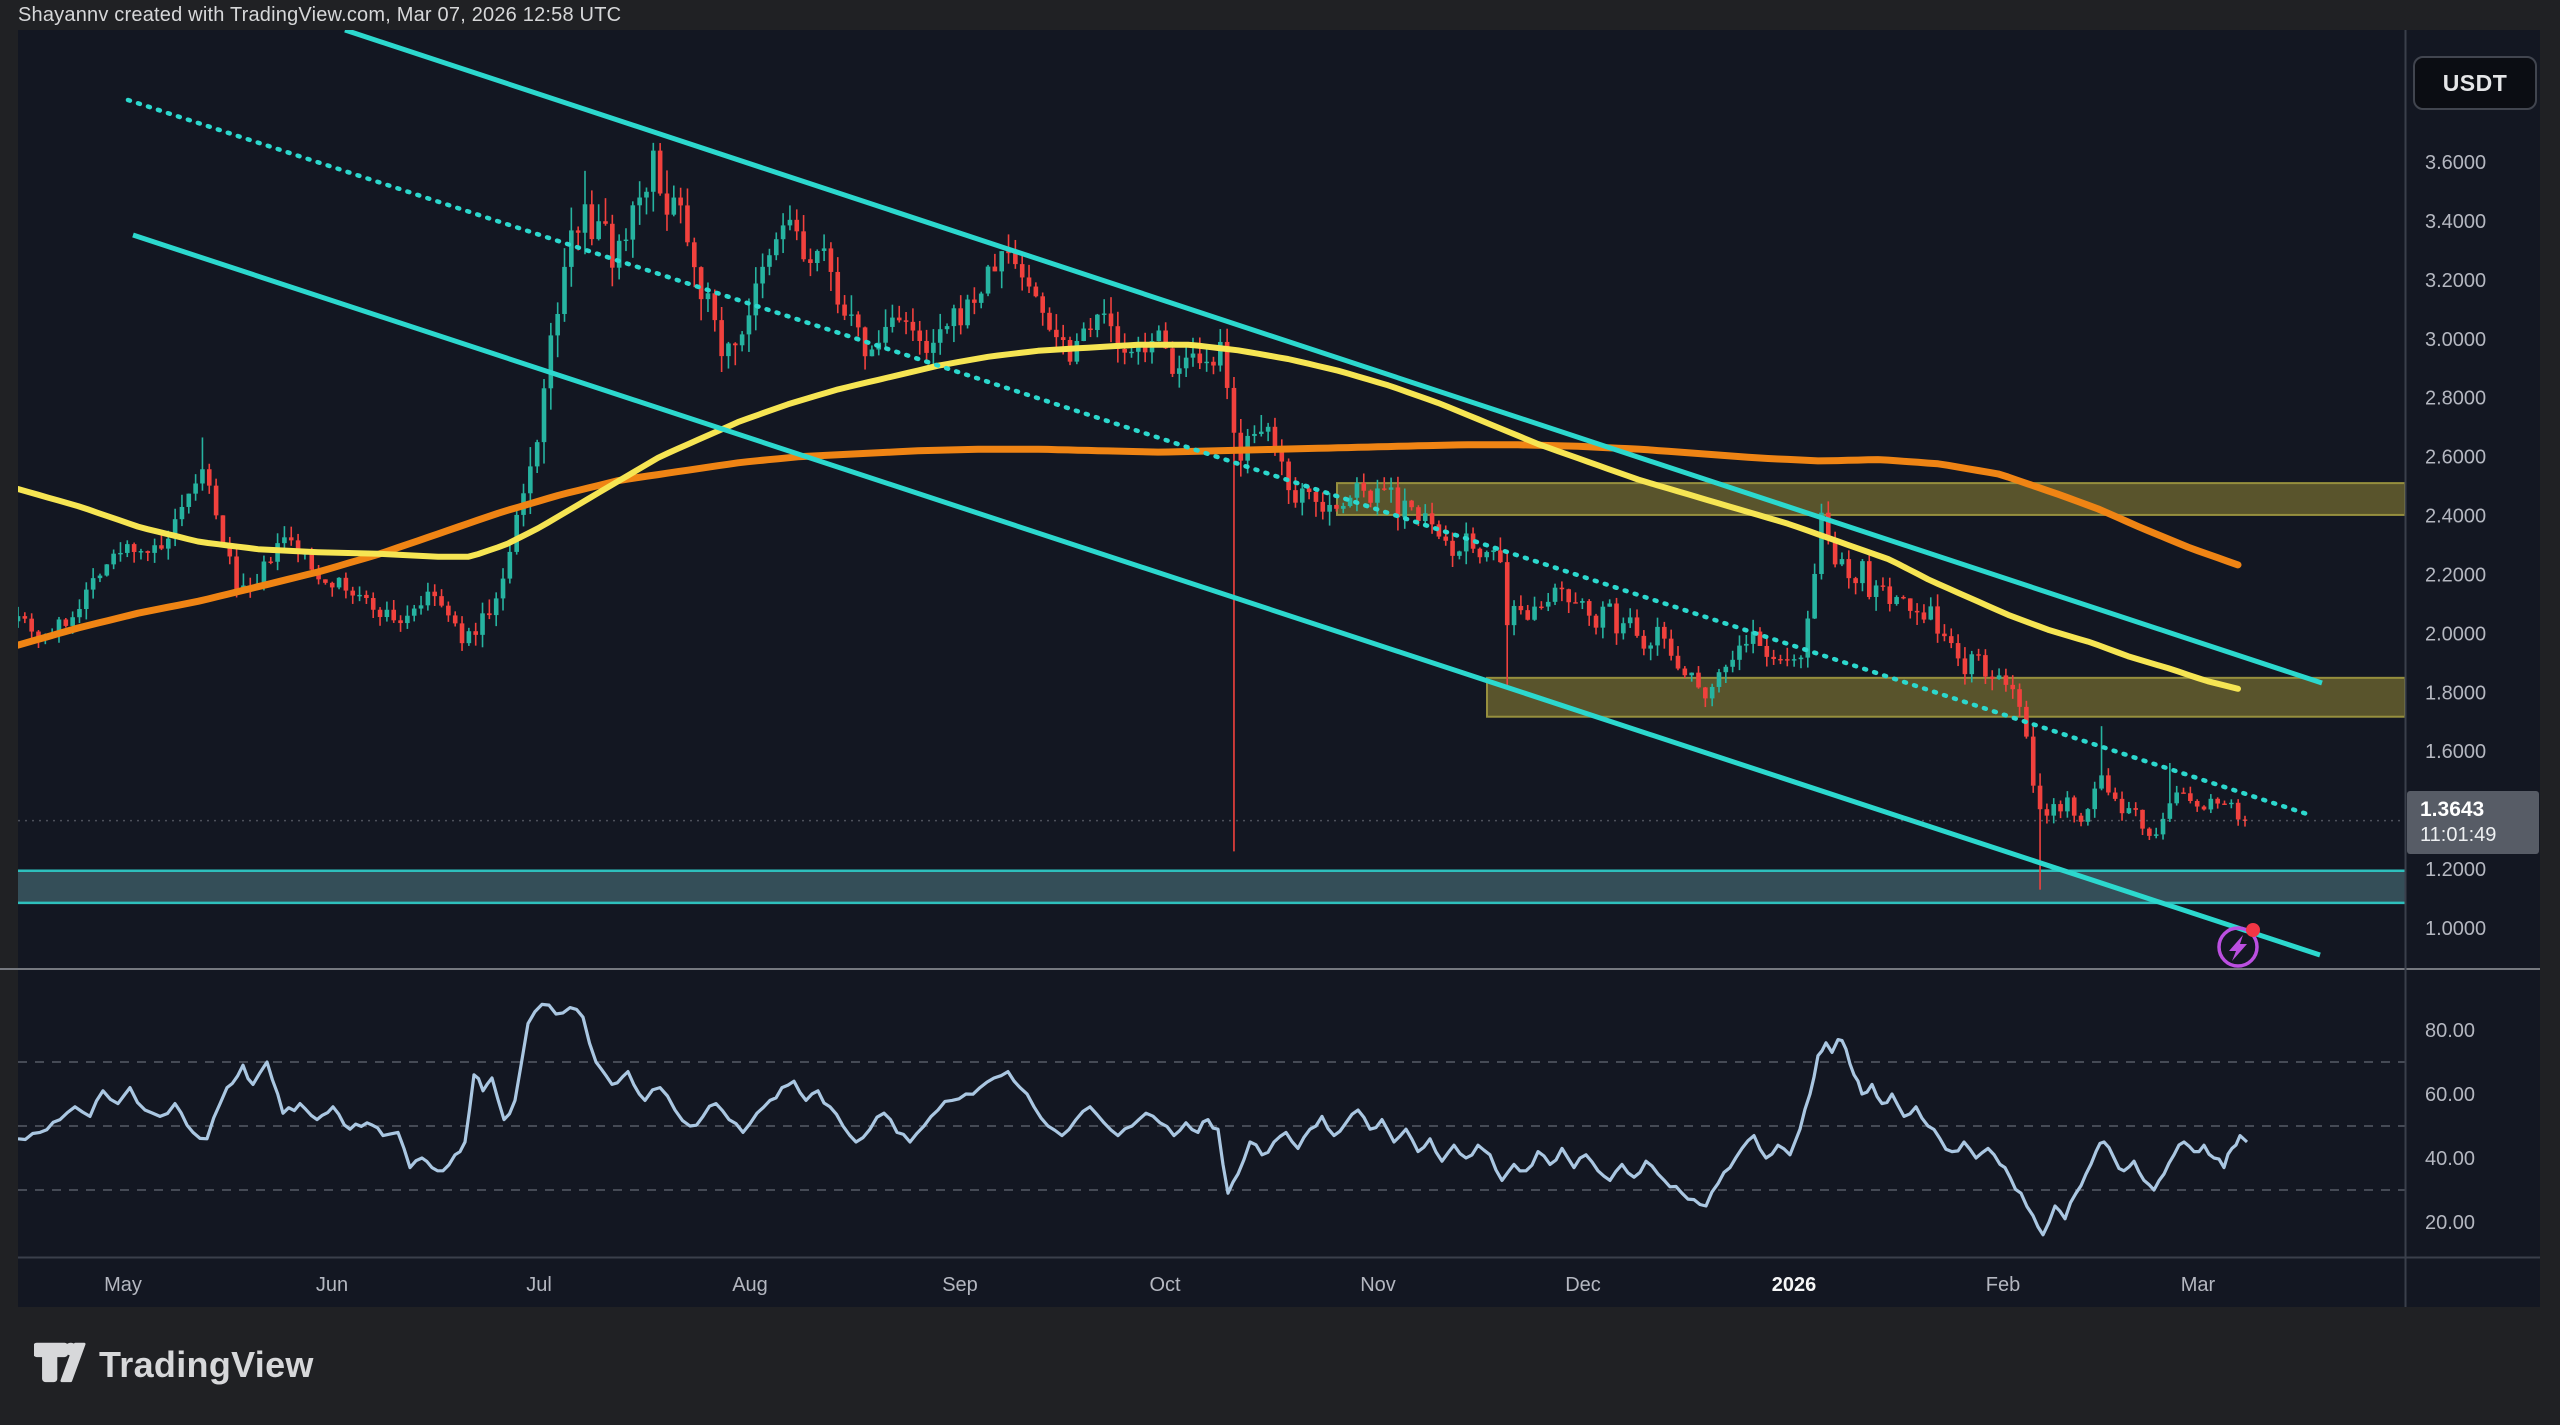  What do you see at coordinates (2455, 163) in the screenshot?
I see `price-tick-label: 3.6000` at bounding box center [2455, 163].